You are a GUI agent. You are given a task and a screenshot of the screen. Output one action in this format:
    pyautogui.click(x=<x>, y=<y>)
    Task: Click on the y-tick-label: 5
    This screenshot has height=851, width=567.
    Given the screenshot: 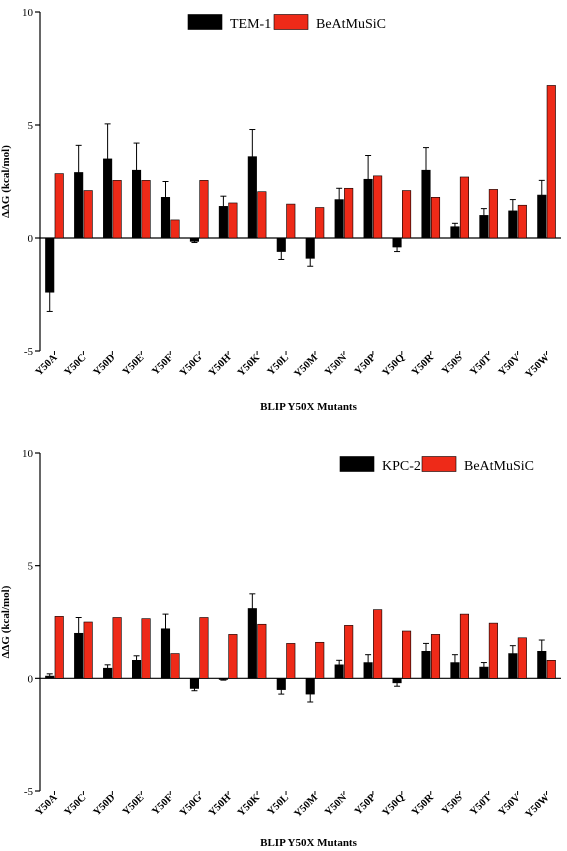 What is the action you would take?
    pyautogui.click(x=31, y=567)
    